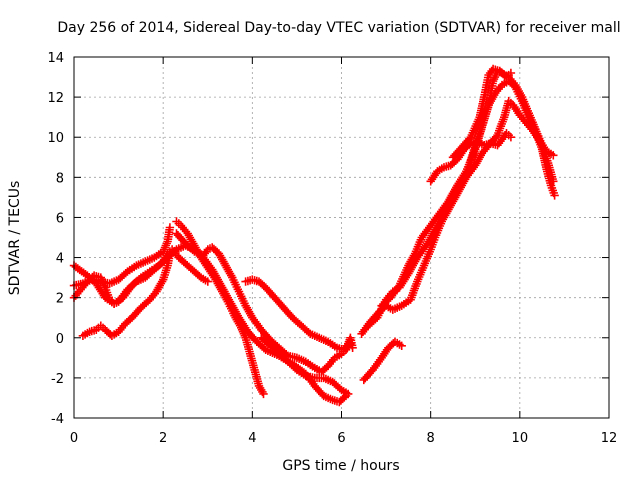 Image resolution: width=640 pixels, height=480 pixels. What do you see at coordinates (74, 438) in the screenshot?
I see `x-tick-label: 0` at bounding box center [74, 438].